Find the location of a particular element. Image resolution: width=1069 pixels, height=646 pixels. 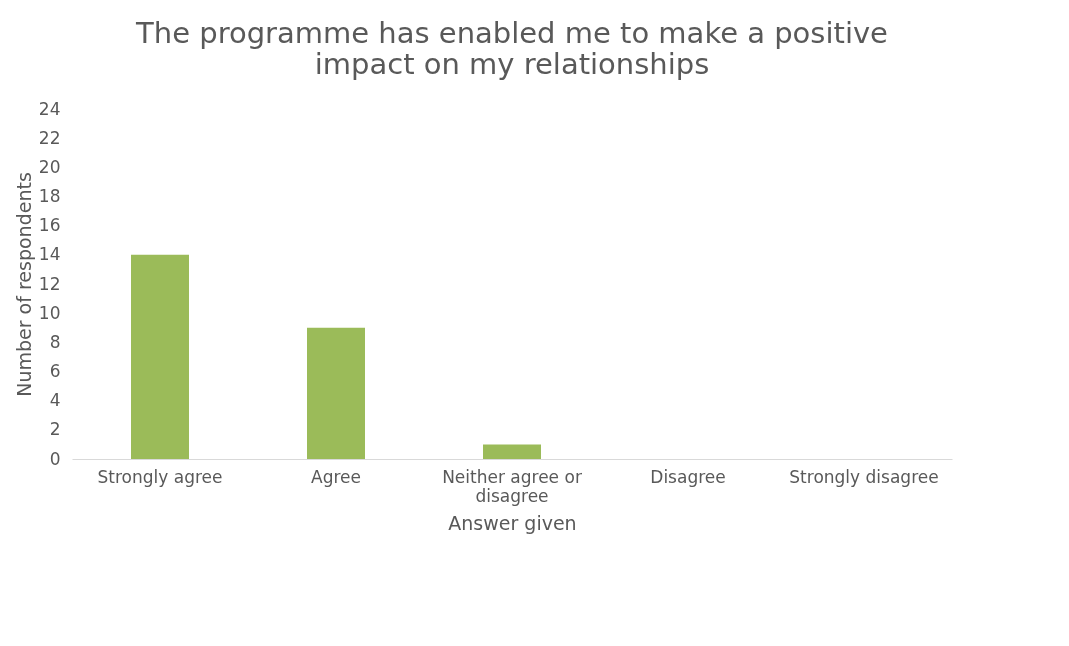

y-tick-label: 0 is located at coordinates (55, 458).